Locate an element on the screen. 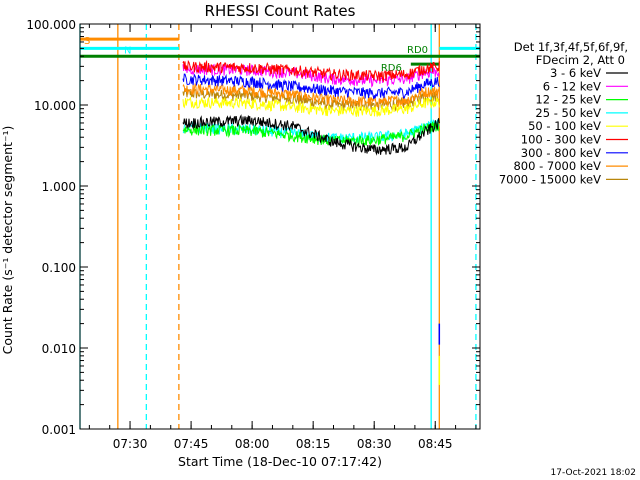  x-tick-label-0: 07:30 is located at coordinates (130, 444).